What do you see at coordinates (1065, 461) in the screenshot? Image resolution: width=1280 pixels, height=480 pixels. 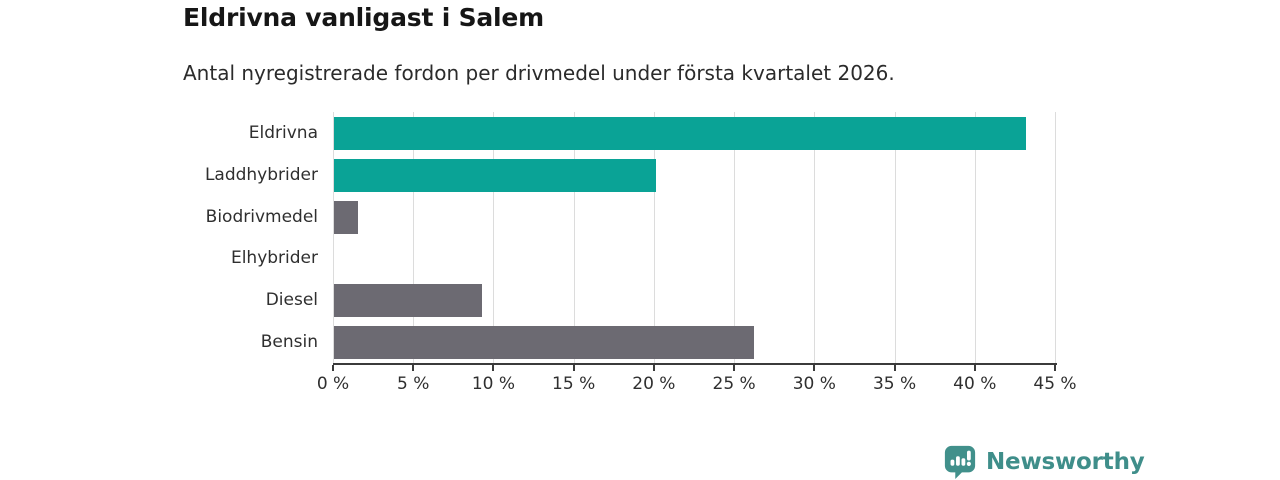 I see `newsworthy-wordmark: Newsworthy` at bounding box center [1065, 461].